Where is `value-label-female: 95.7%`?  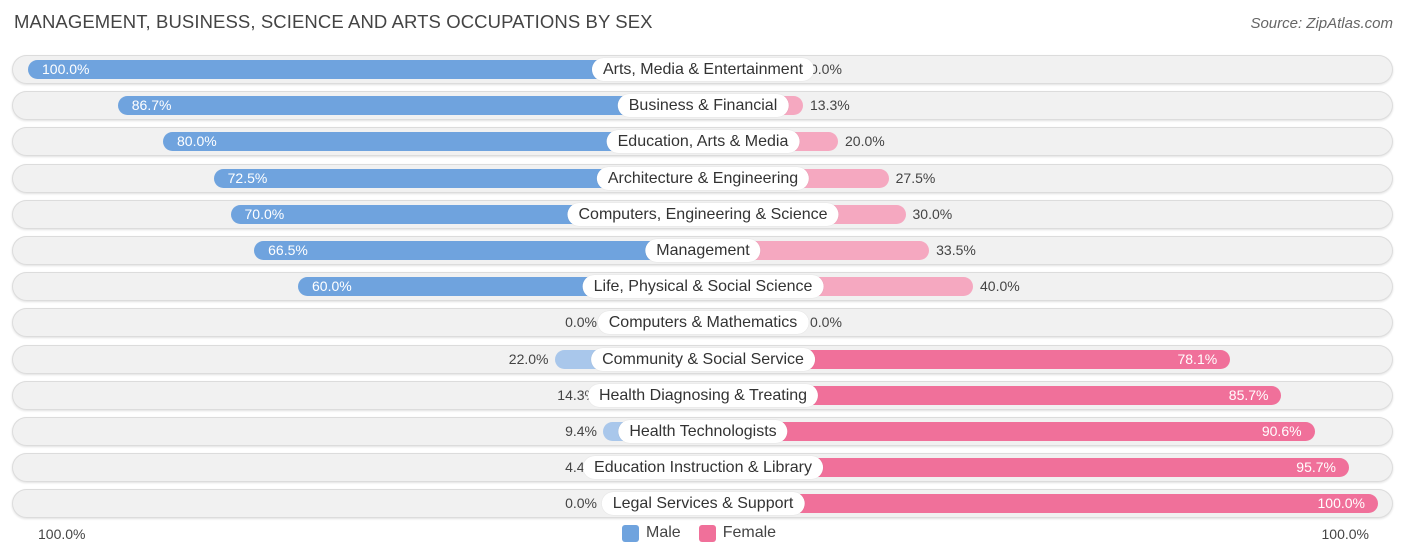 value-label-female: 95.7% is located at coordinates (1316, 467).